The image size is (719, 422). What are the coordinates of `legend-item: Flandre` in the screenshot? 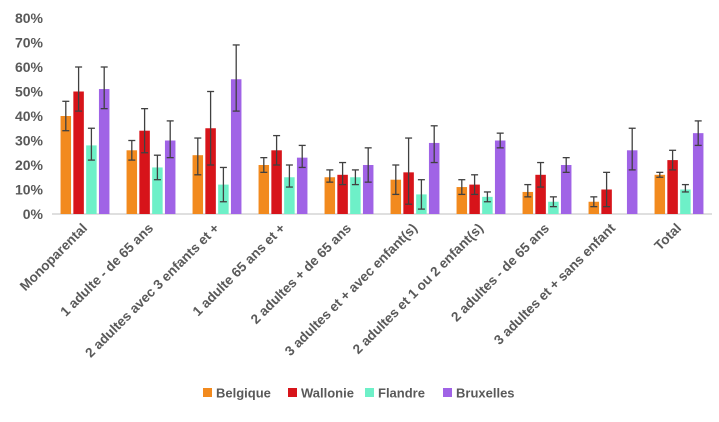 It's located at (395, 393).